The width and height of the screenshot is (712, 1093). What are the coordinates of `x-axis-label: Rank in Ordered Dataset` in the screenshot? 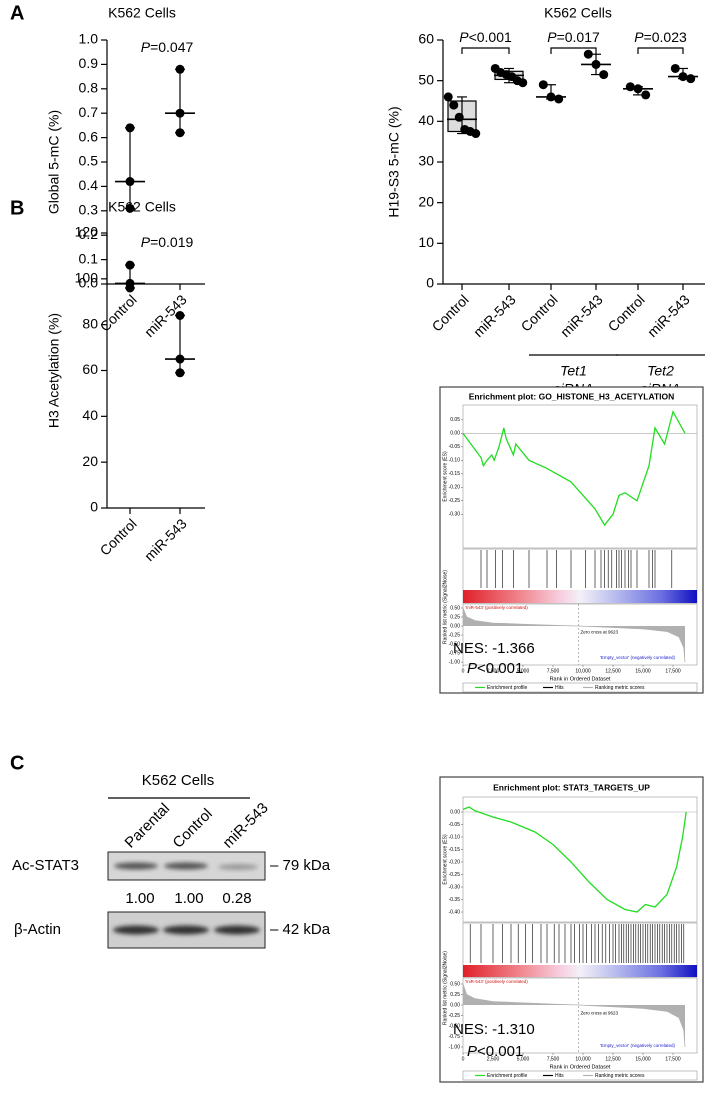 It's located at (580, 679).